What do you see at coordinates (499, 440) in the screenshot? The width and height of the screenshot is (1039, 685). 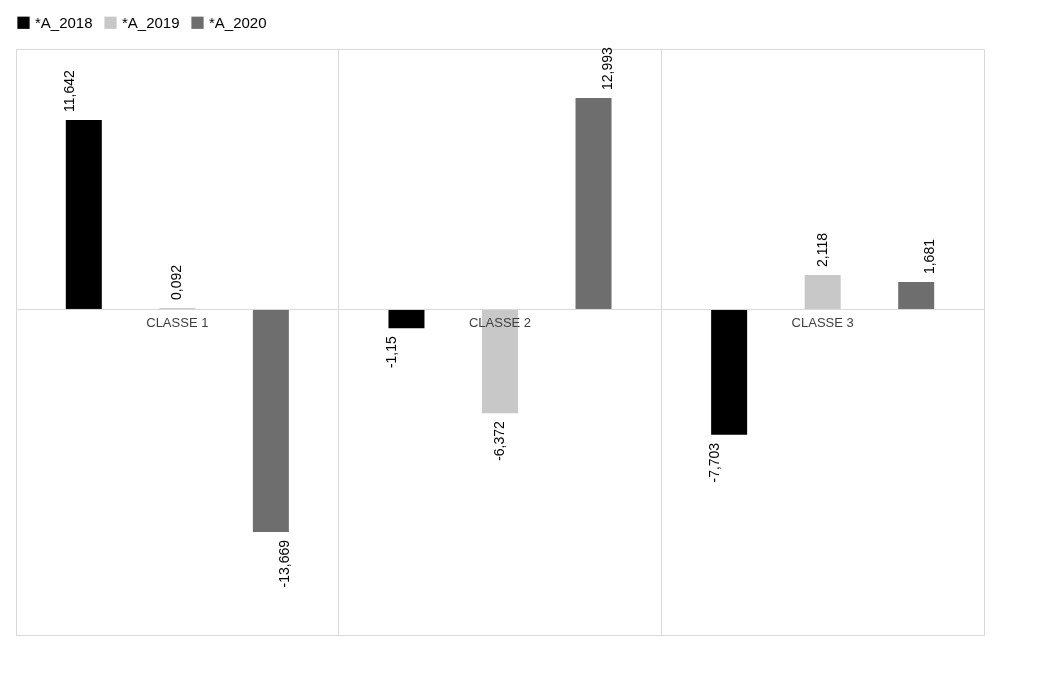 I see `data-label: -6,372` at bounding box center [499, 440].